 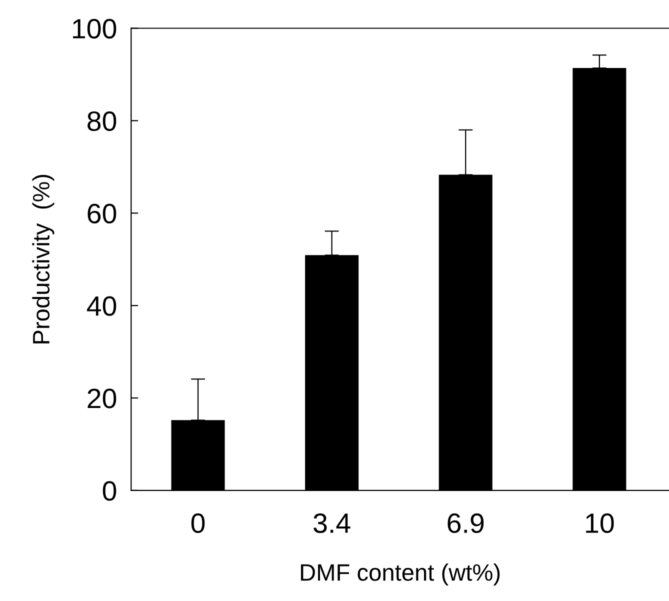 I want to click on y-tick-label: 100, so click(x=94, y=28).